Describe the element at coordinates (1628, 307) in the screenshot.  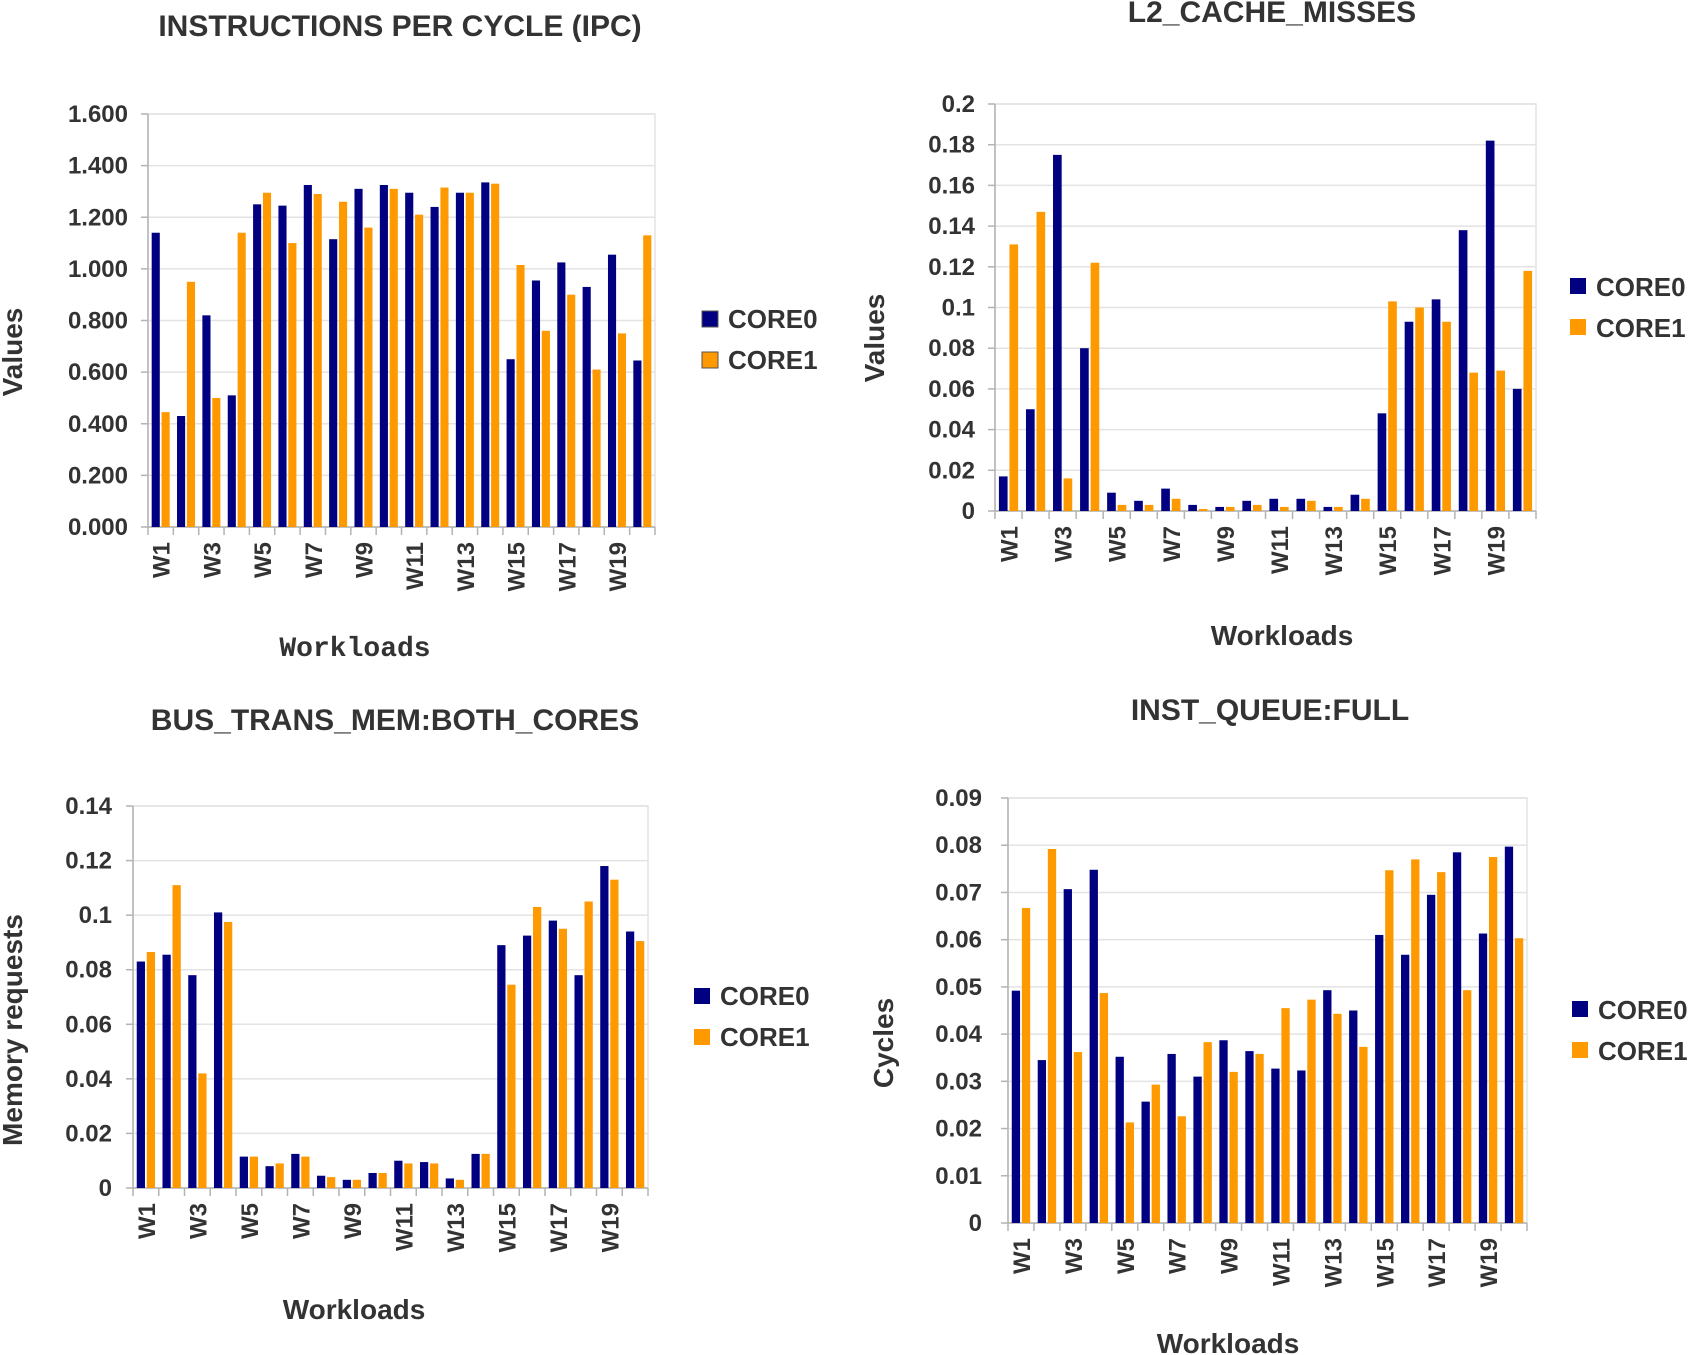
I see `legend: CORE0 CORE1` at that location.